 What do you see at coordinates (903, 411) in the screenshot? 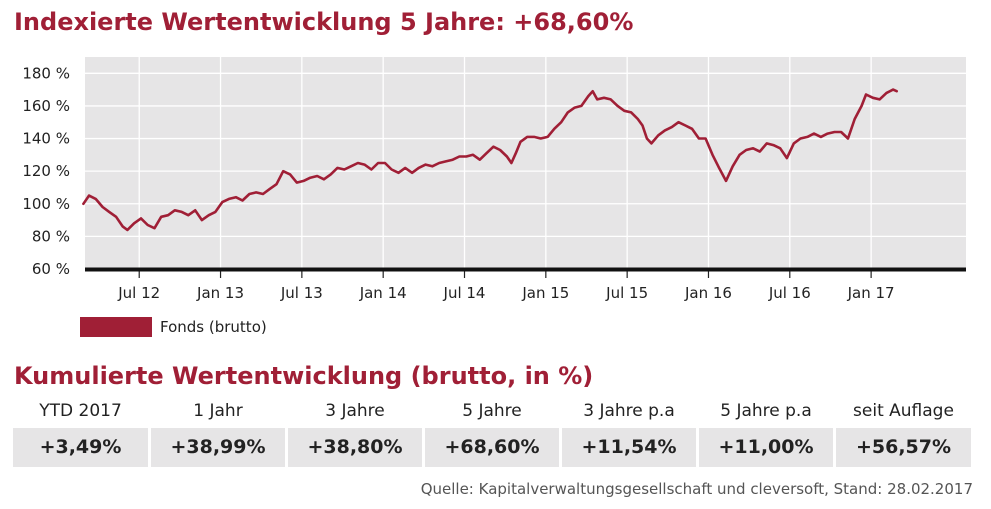
I see `perf-header: seit Auflage` at bounding box center [903, 411].